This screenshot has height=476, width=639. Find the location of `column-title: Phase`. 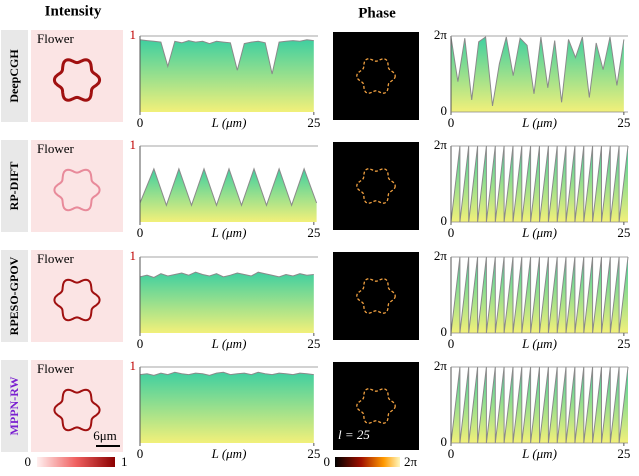

column-title: Phase is located at coordinates (377, 13).